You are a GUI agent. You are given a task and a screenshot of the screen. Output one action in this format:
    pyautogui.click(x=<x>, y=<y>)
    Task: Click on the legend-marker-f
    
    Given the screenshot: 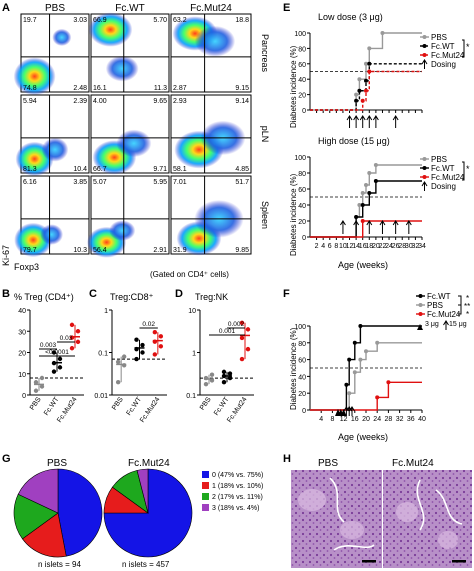 What is the action you would take?
    pyautogui.click(x=420, y=296)
    